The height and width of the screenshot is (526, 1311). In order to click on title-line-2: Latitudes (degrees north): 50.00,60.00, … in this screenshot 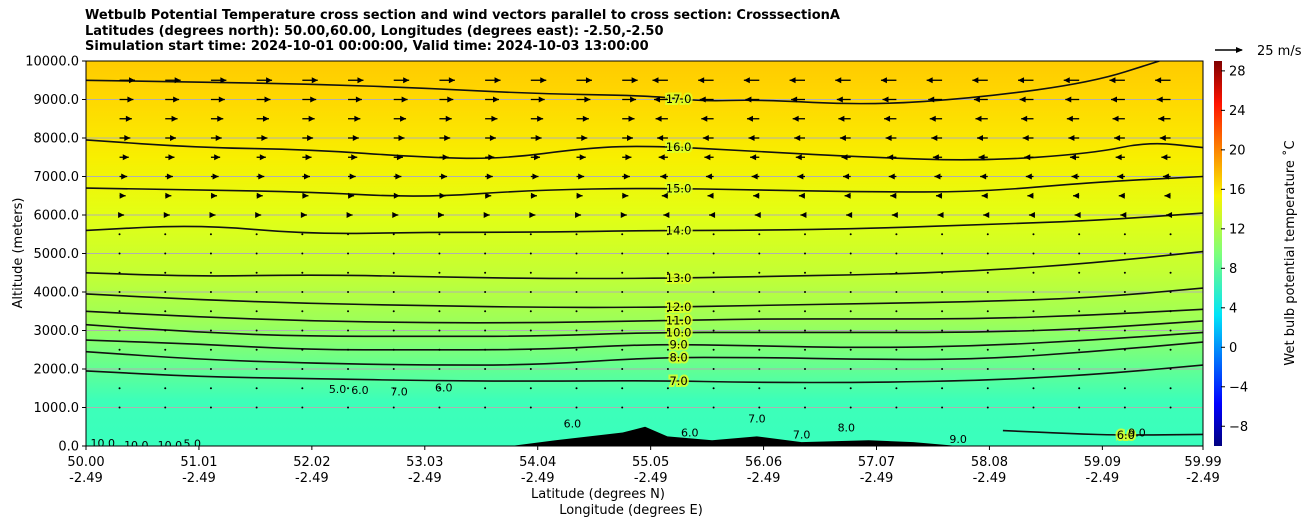, I will do `click(374, 31)`.